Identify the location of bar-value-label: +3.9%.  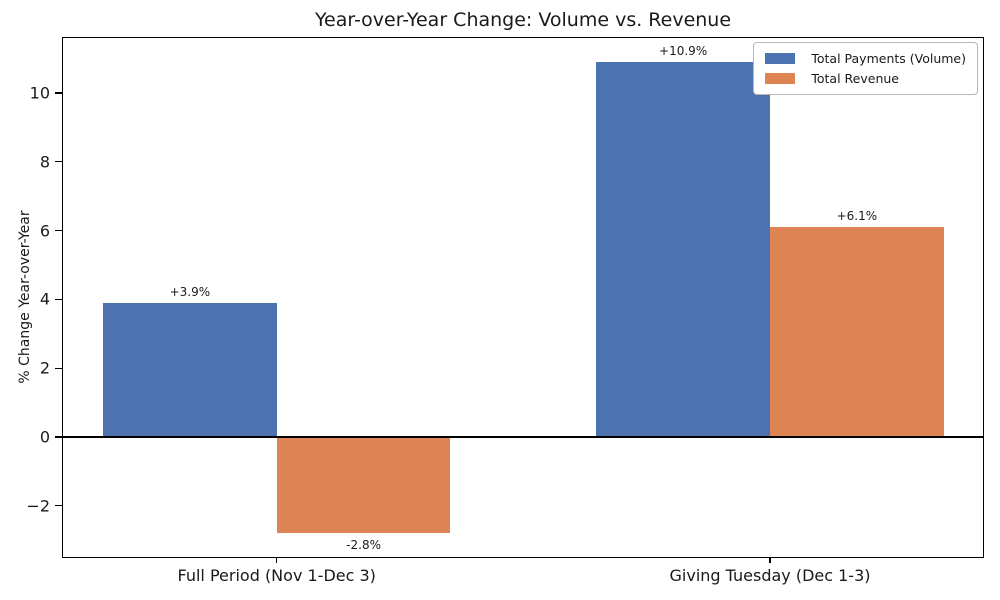
(190, 291).